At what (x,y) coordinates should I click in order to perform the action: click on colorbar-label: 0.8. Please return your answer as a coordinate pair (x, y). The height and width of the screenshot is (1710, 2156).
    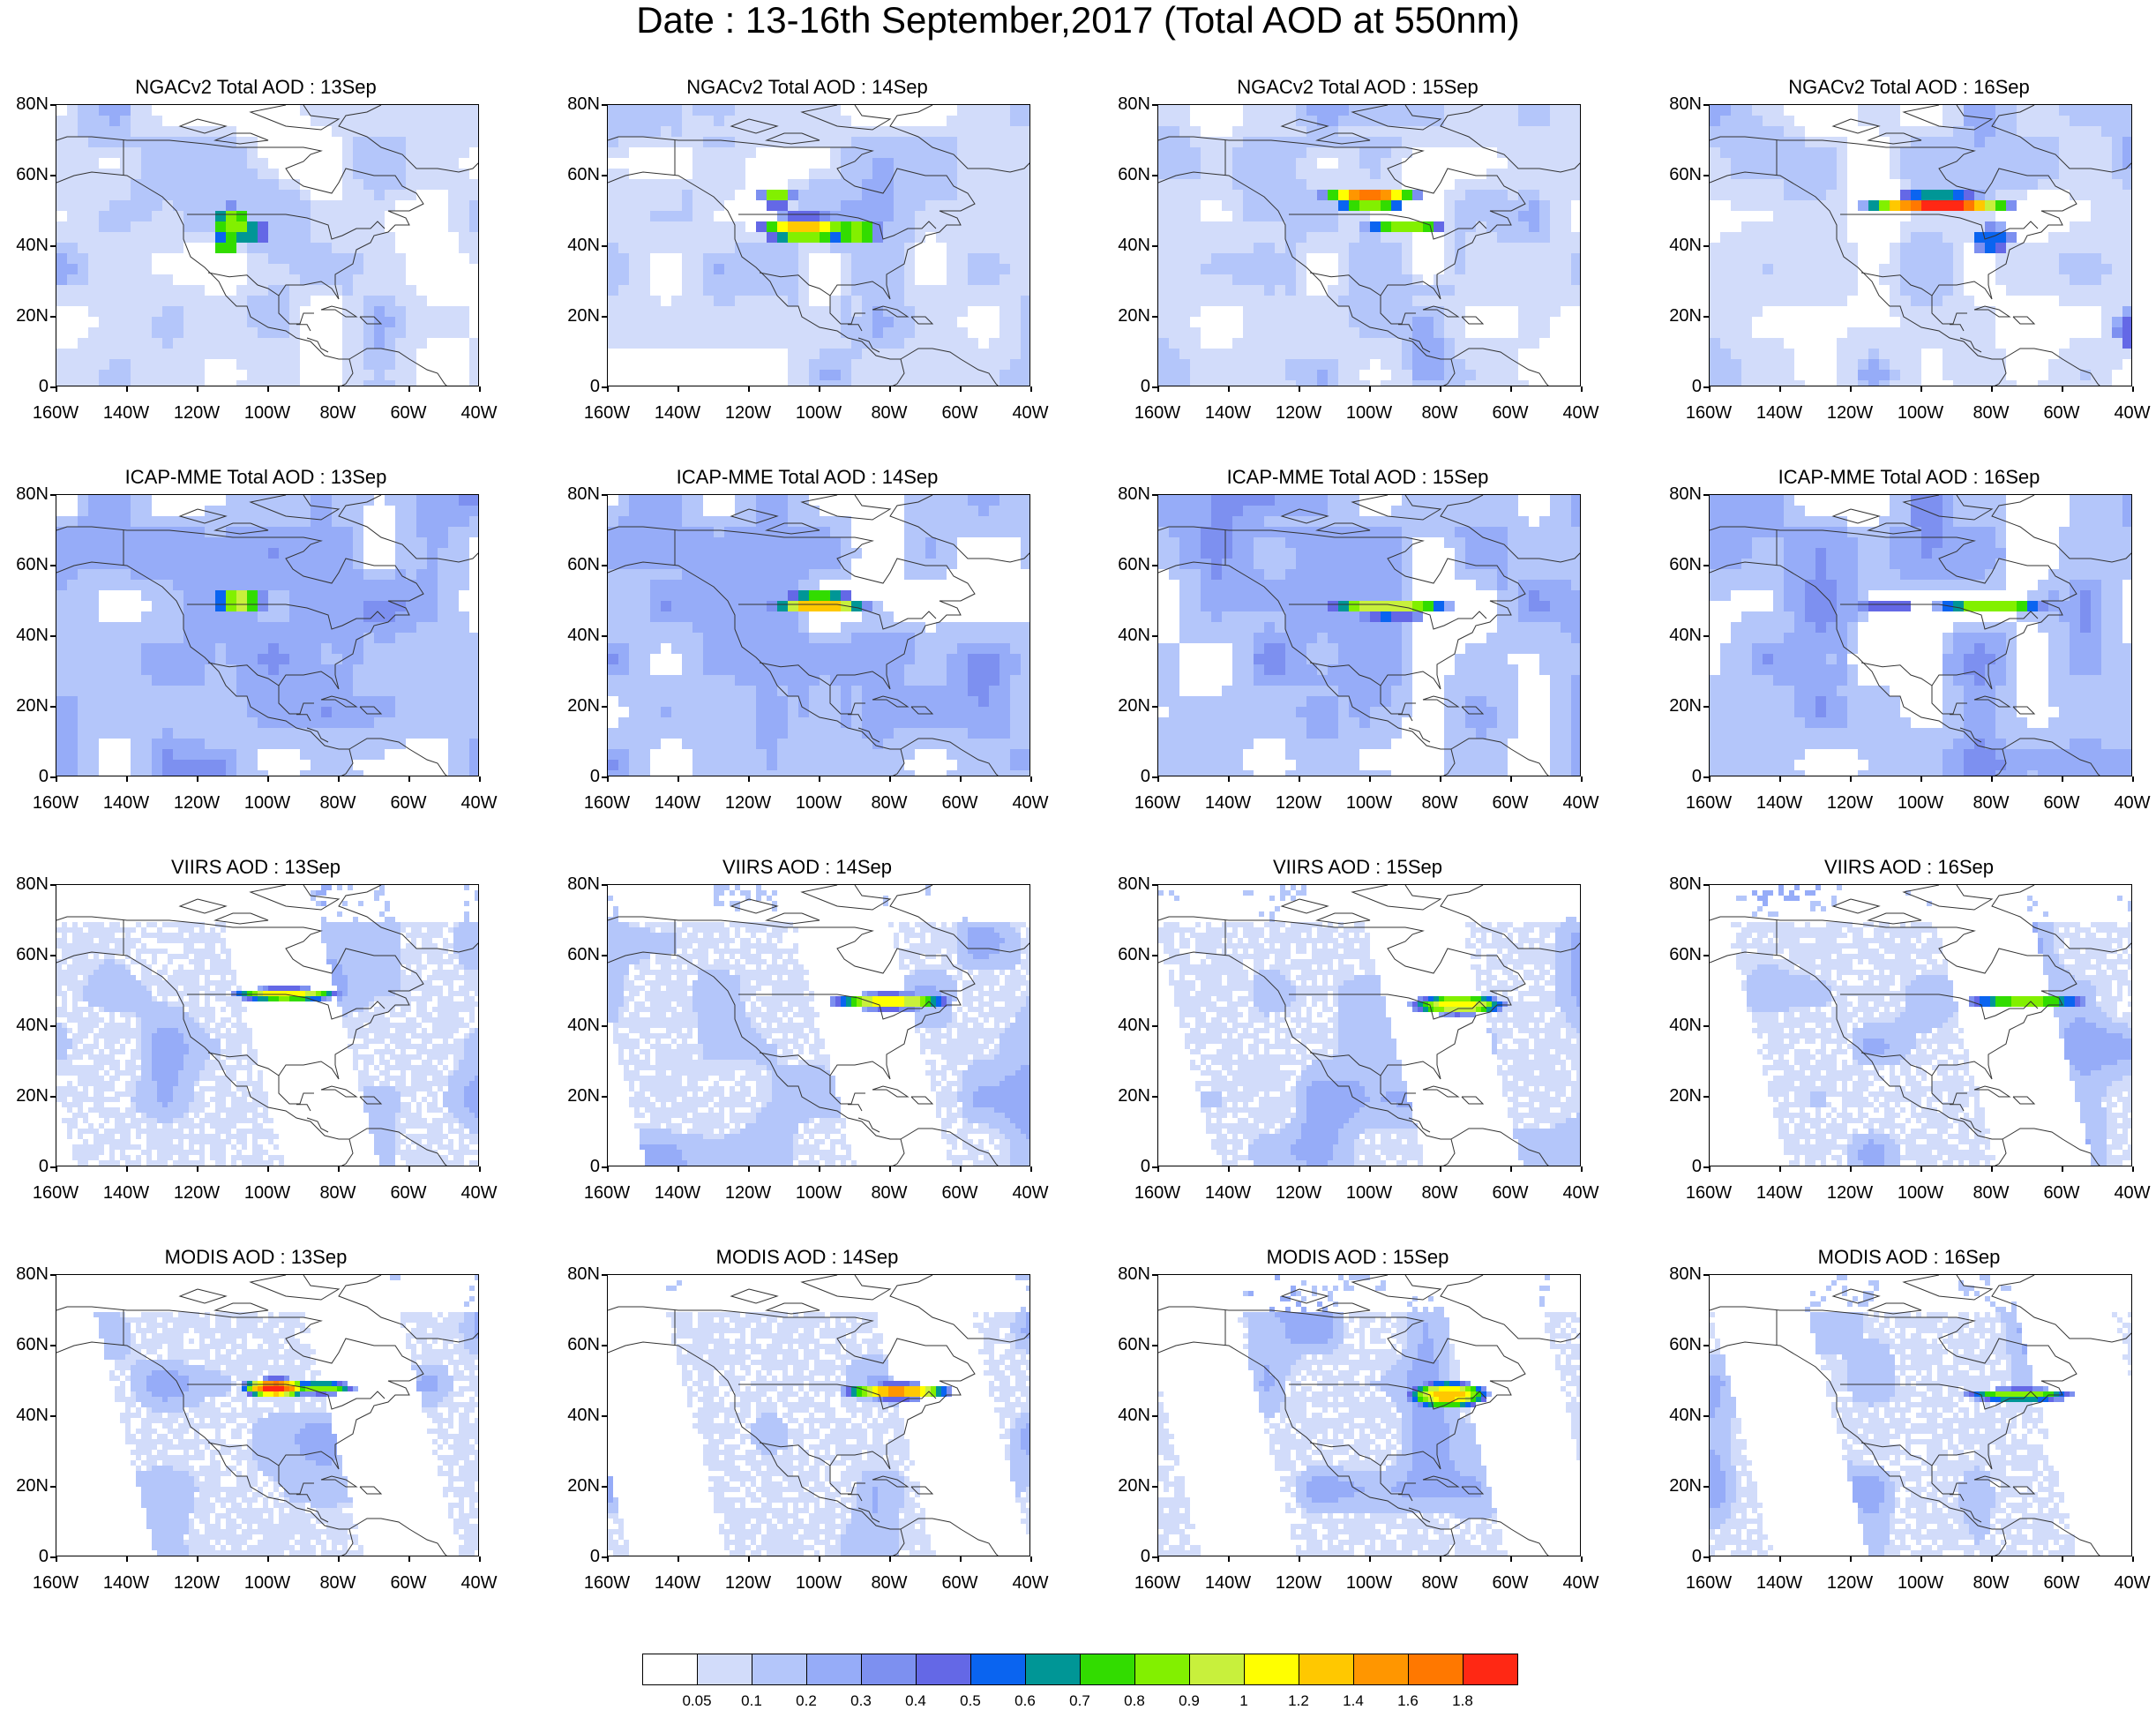
    Looking at the image, I should click on (1134, 1701).